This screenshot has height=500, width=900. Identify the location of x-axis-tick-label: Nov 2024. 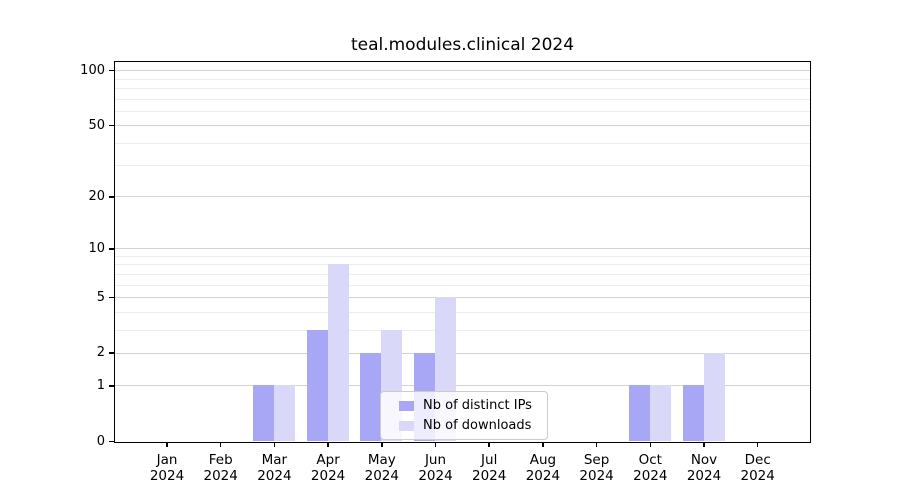
(704, 468).